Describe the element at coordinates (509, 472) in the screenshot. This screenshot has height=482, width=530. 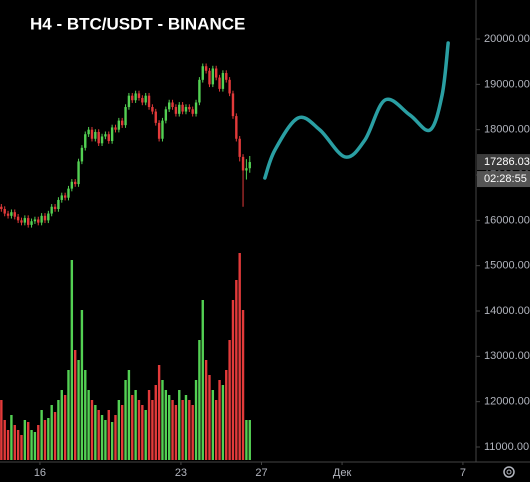
I see `settings-icon` at that location.